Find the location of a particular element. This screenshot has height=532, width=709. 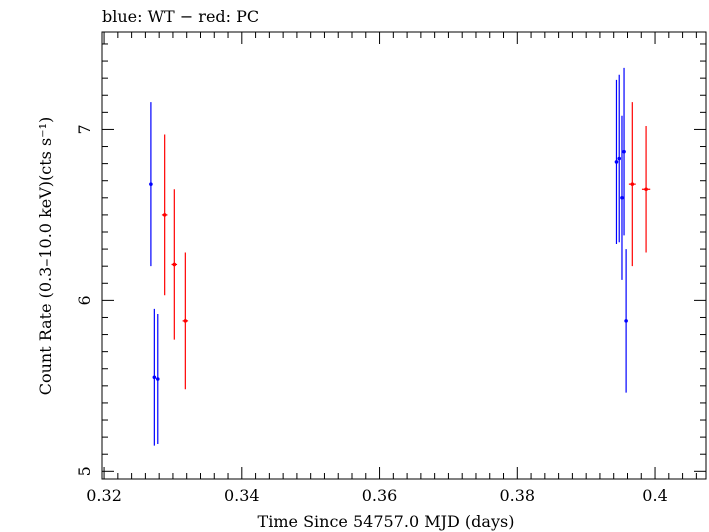

chart-title: blue: WT − red: PC is located at coordinates (180, 16).